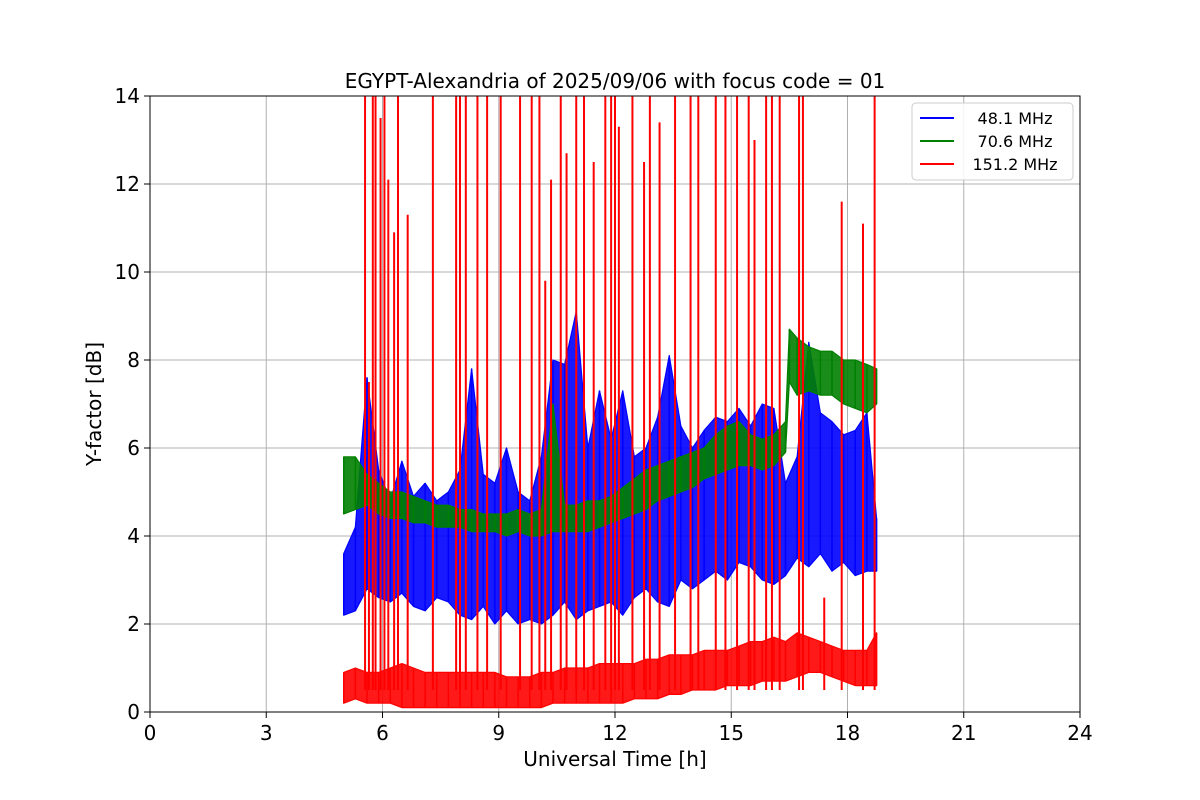  Describe the element at coordinates (1015, 141) in the screenshot. I see `legend-label: 70.6 MHz` at that location.